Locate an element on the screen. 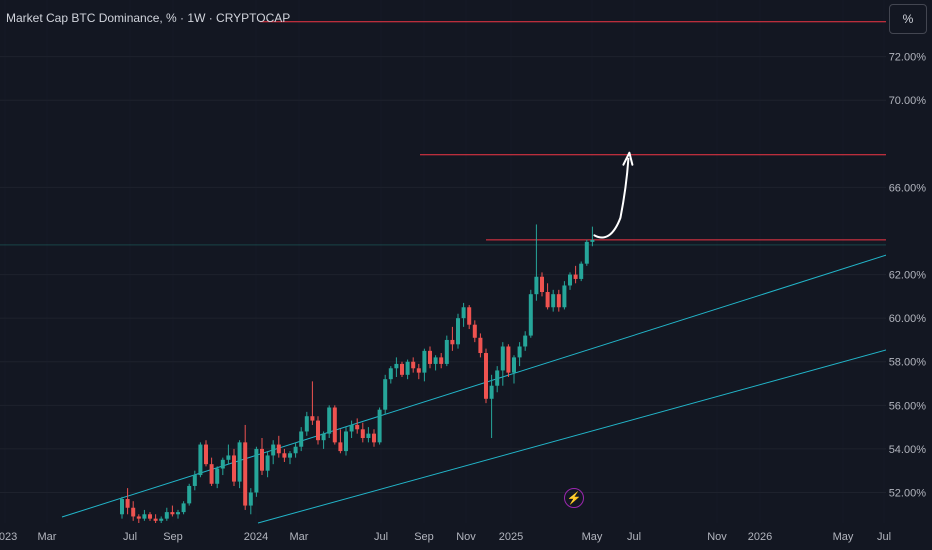 This screenshot has width=932, height=550. projection-arrow-head is located at coordinates (628, 158).